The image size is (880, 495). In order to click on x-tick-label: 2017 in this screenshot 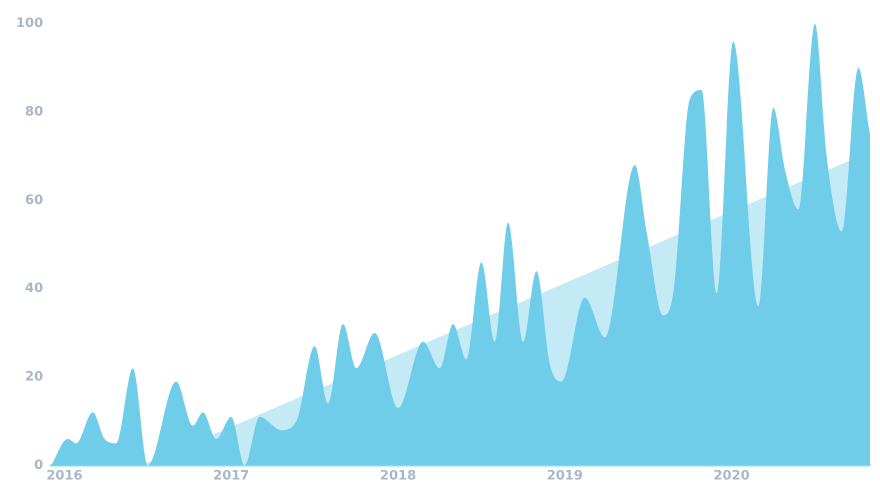, I will do `click(231, 476)`.